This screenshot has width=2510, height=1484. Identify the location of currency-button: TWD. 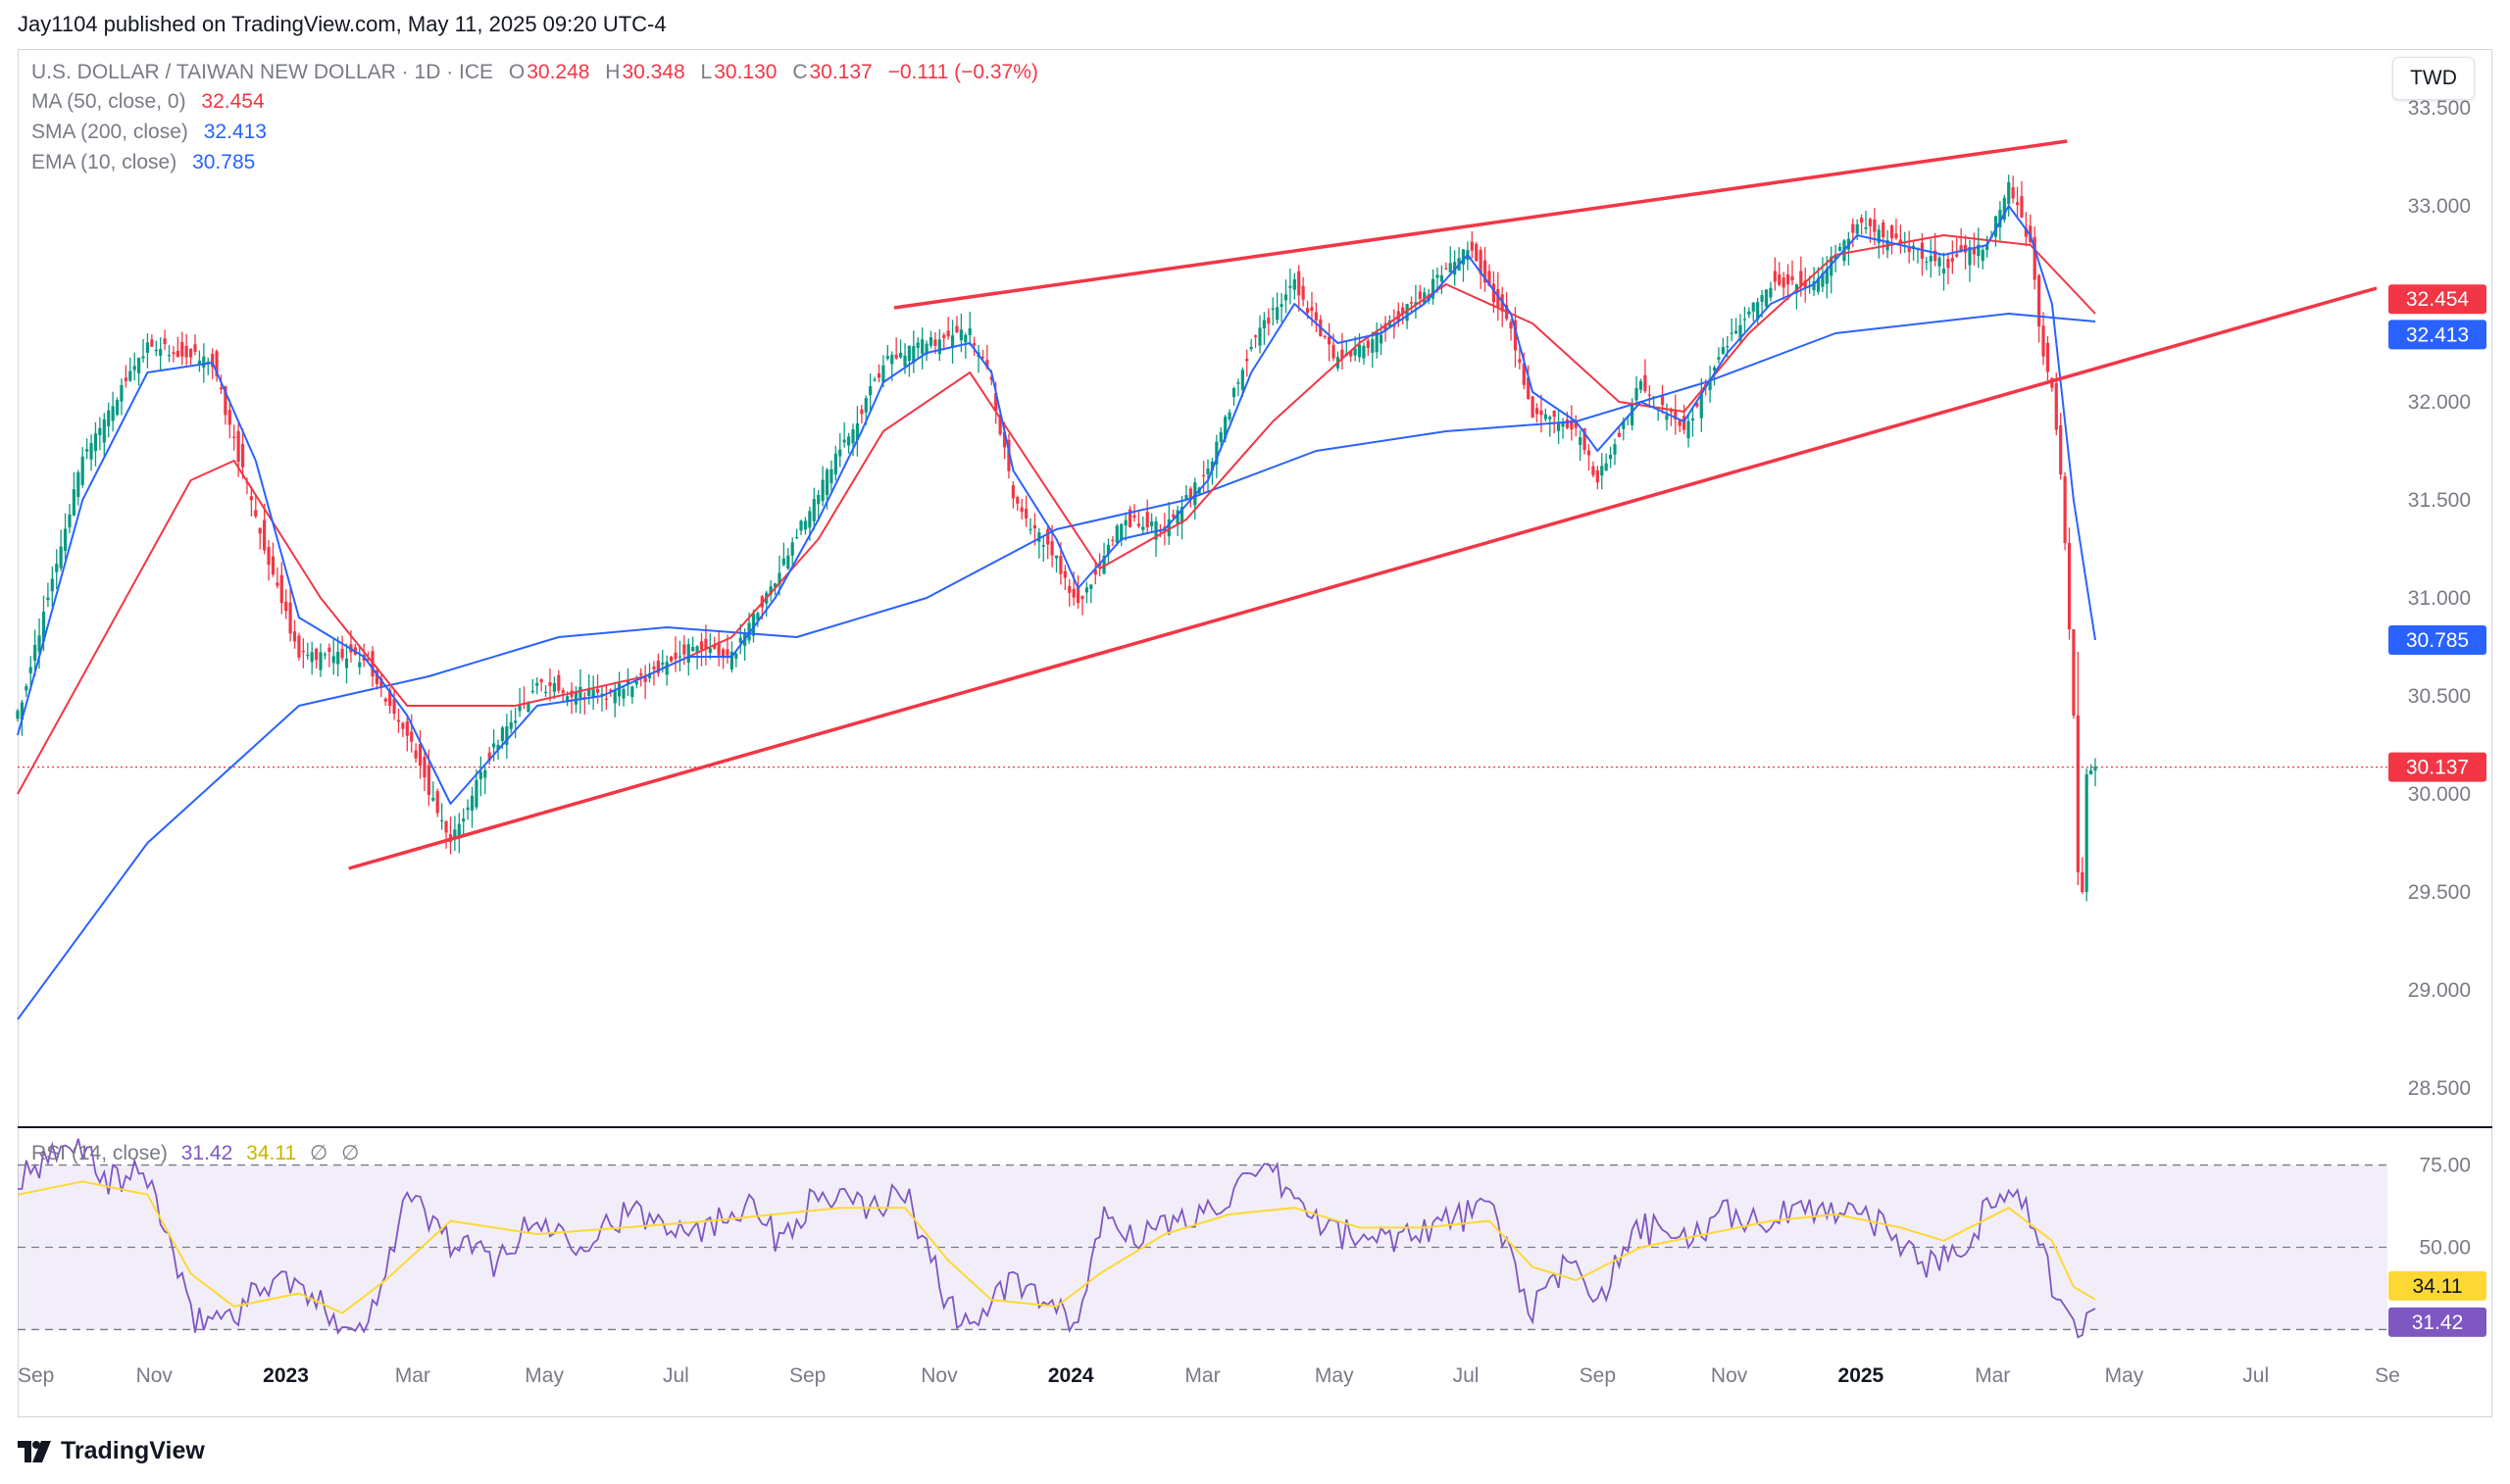
(2433, 78).